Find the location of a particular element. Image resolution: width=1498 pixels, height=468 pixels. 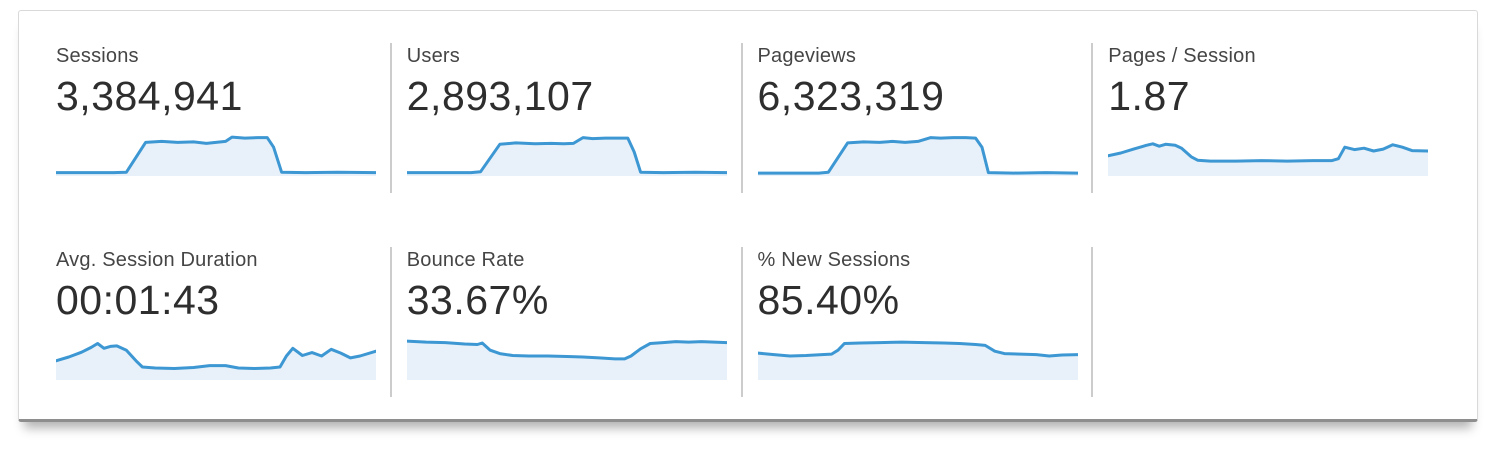

metric-card-sessions: Sessions 3,384,941 is located at coordinates (231, 120).